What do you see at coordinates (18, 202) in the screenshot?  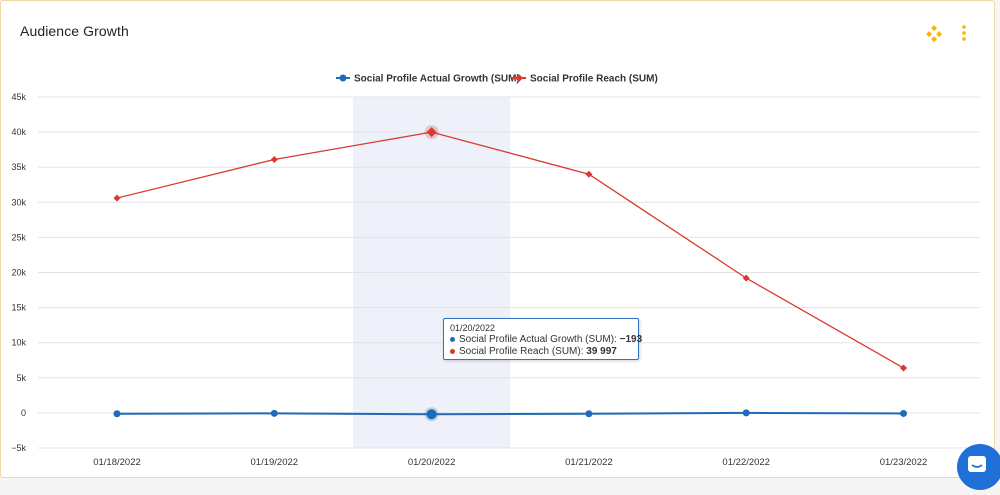 I see `y-tick-label: 30k` at bounding box center [18, 202].